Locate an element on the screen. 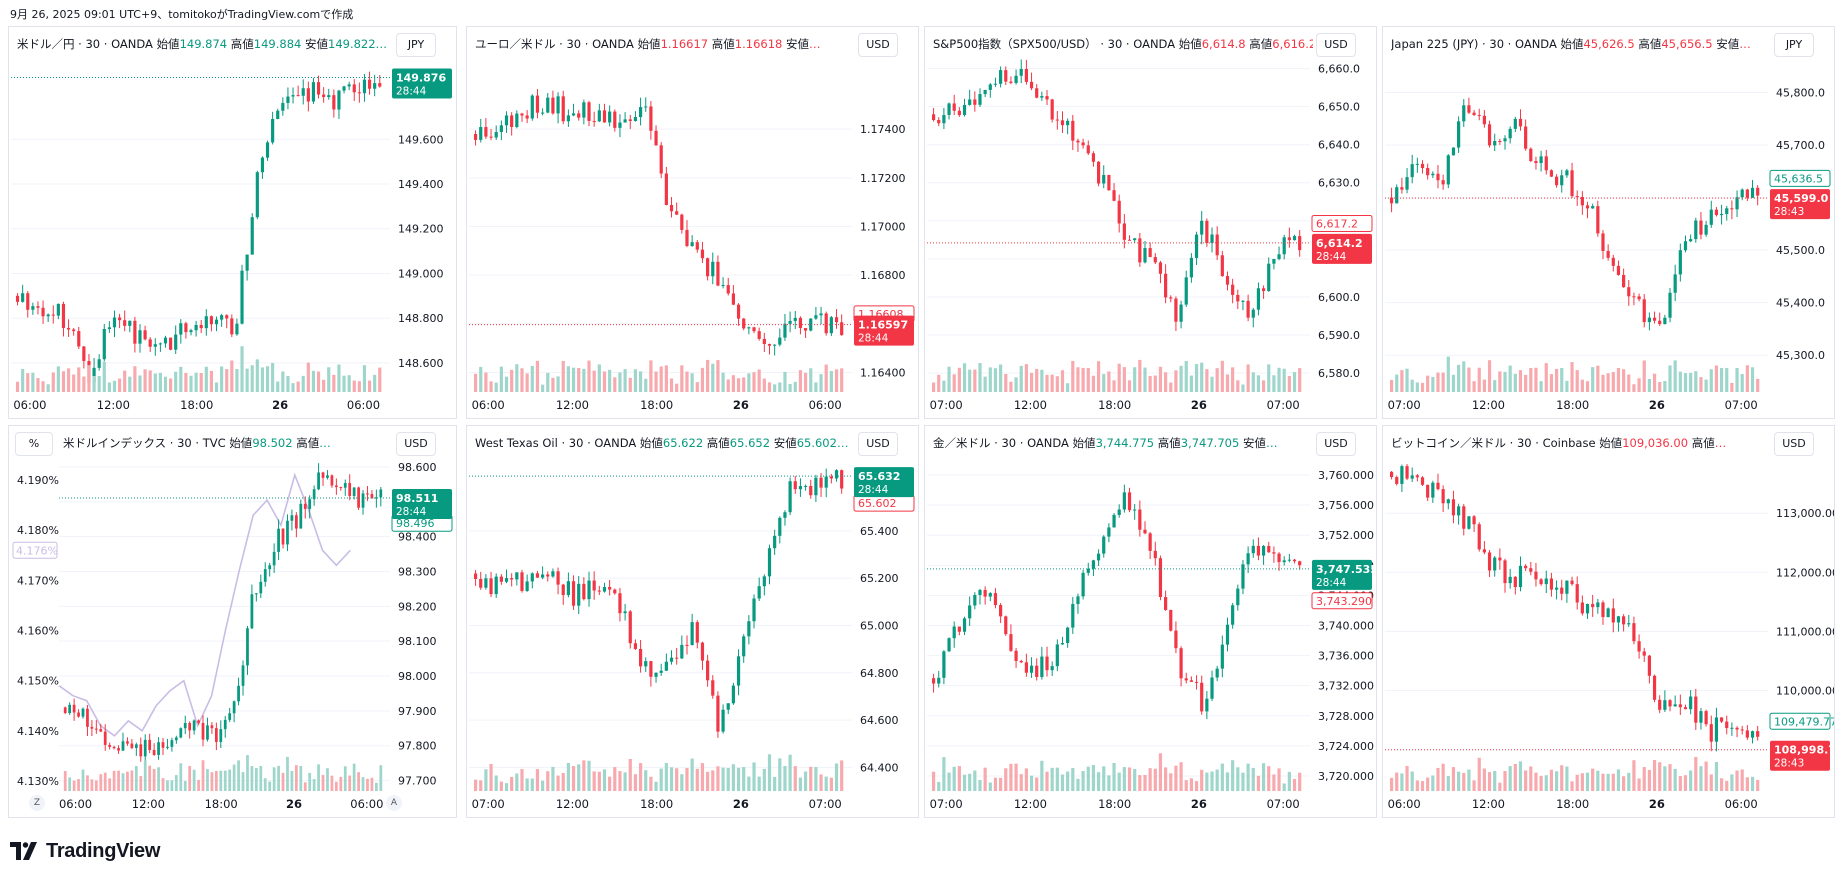  last-price-label: 65.632 is located at coordinates (879, 476).